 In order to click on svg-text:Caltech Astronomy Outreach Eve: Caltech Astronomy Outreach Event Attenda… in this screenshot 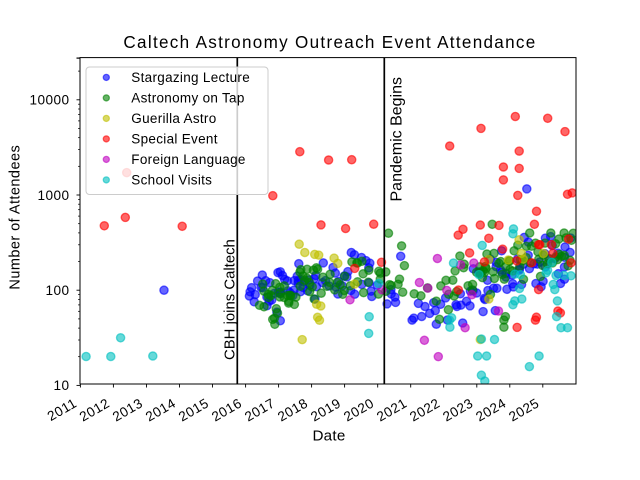, I will do `click(329, 42)`.